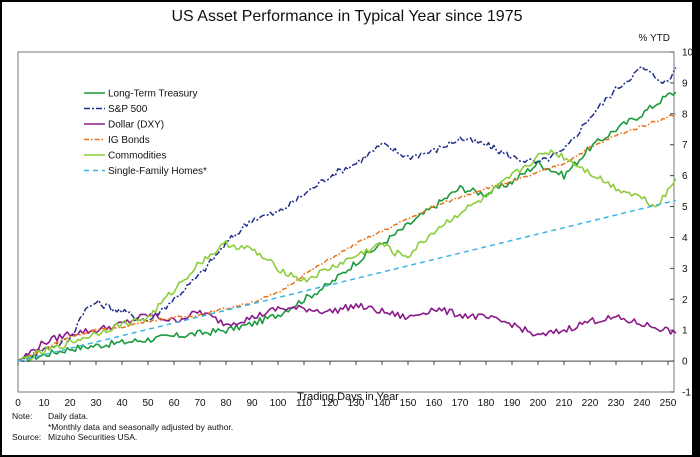 The height and width of the screenshot is (457, 700). I want to click on x-tick-label: 190, so click(512, 402).